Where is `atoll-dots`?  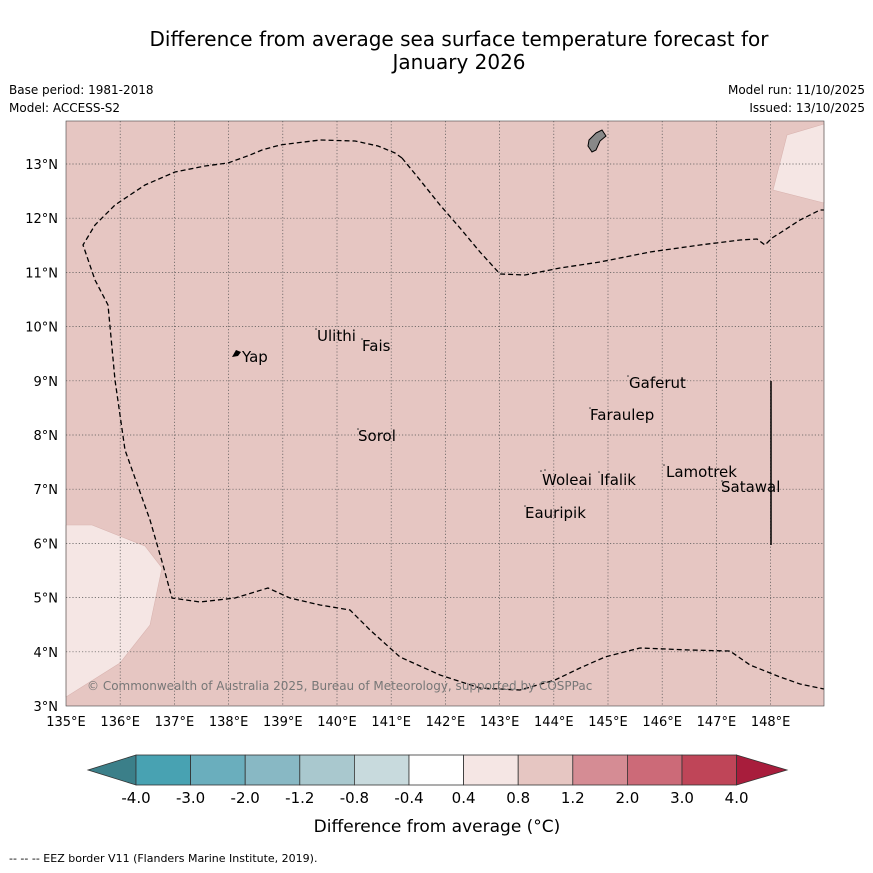
atoll-dots is located at coordinates (519, 417).